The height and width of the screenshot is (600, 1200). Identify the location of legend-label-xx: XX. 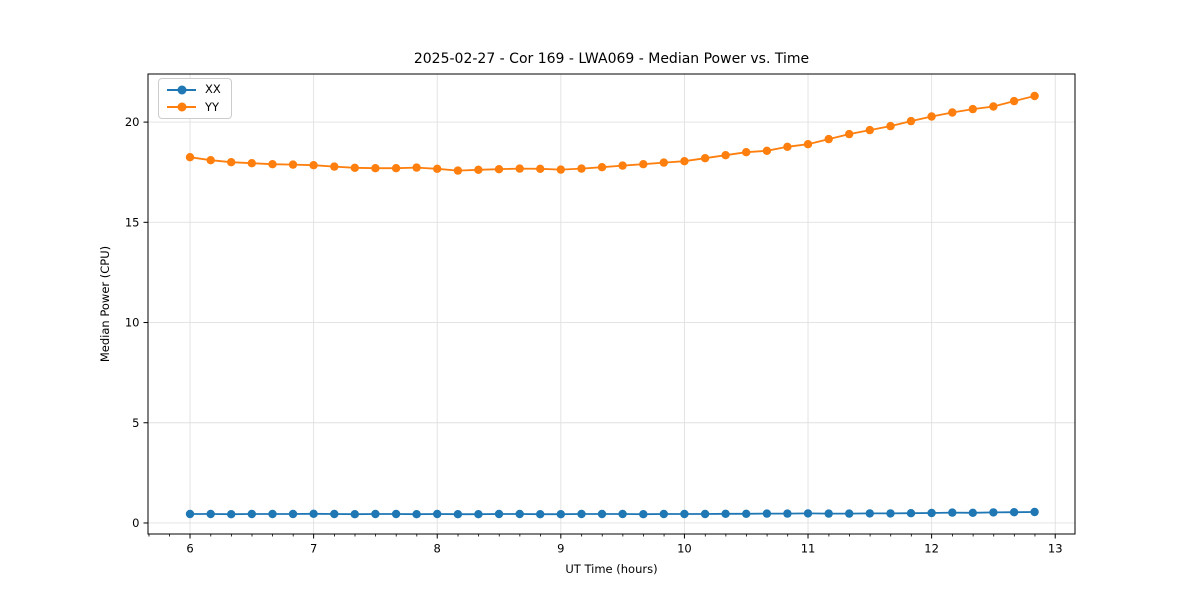
(213, 89).